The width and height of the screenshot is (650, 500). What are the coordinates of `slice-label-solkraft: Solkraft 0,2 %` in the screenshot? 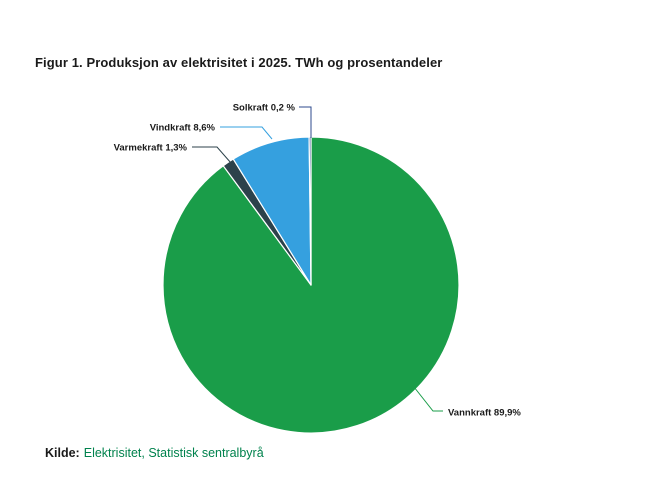 It's located at (264, 107).